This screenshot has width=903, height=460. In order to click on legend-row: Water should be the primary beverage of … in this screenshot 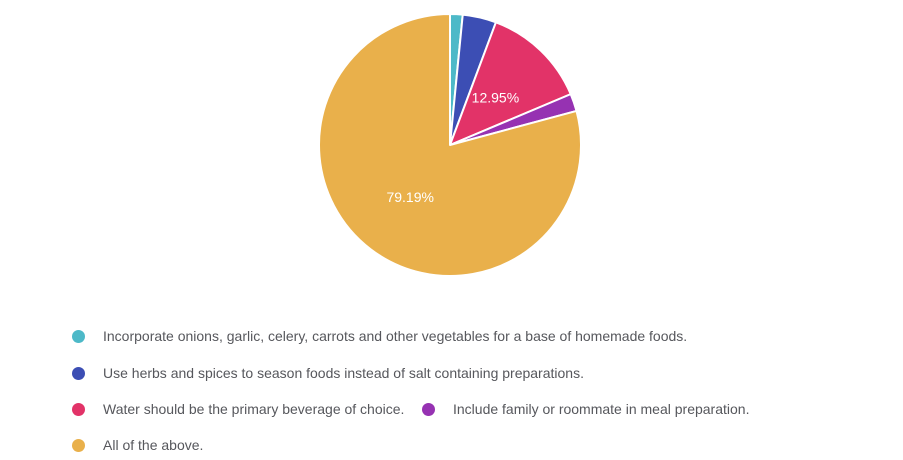, I will do `click(410, 409)`.